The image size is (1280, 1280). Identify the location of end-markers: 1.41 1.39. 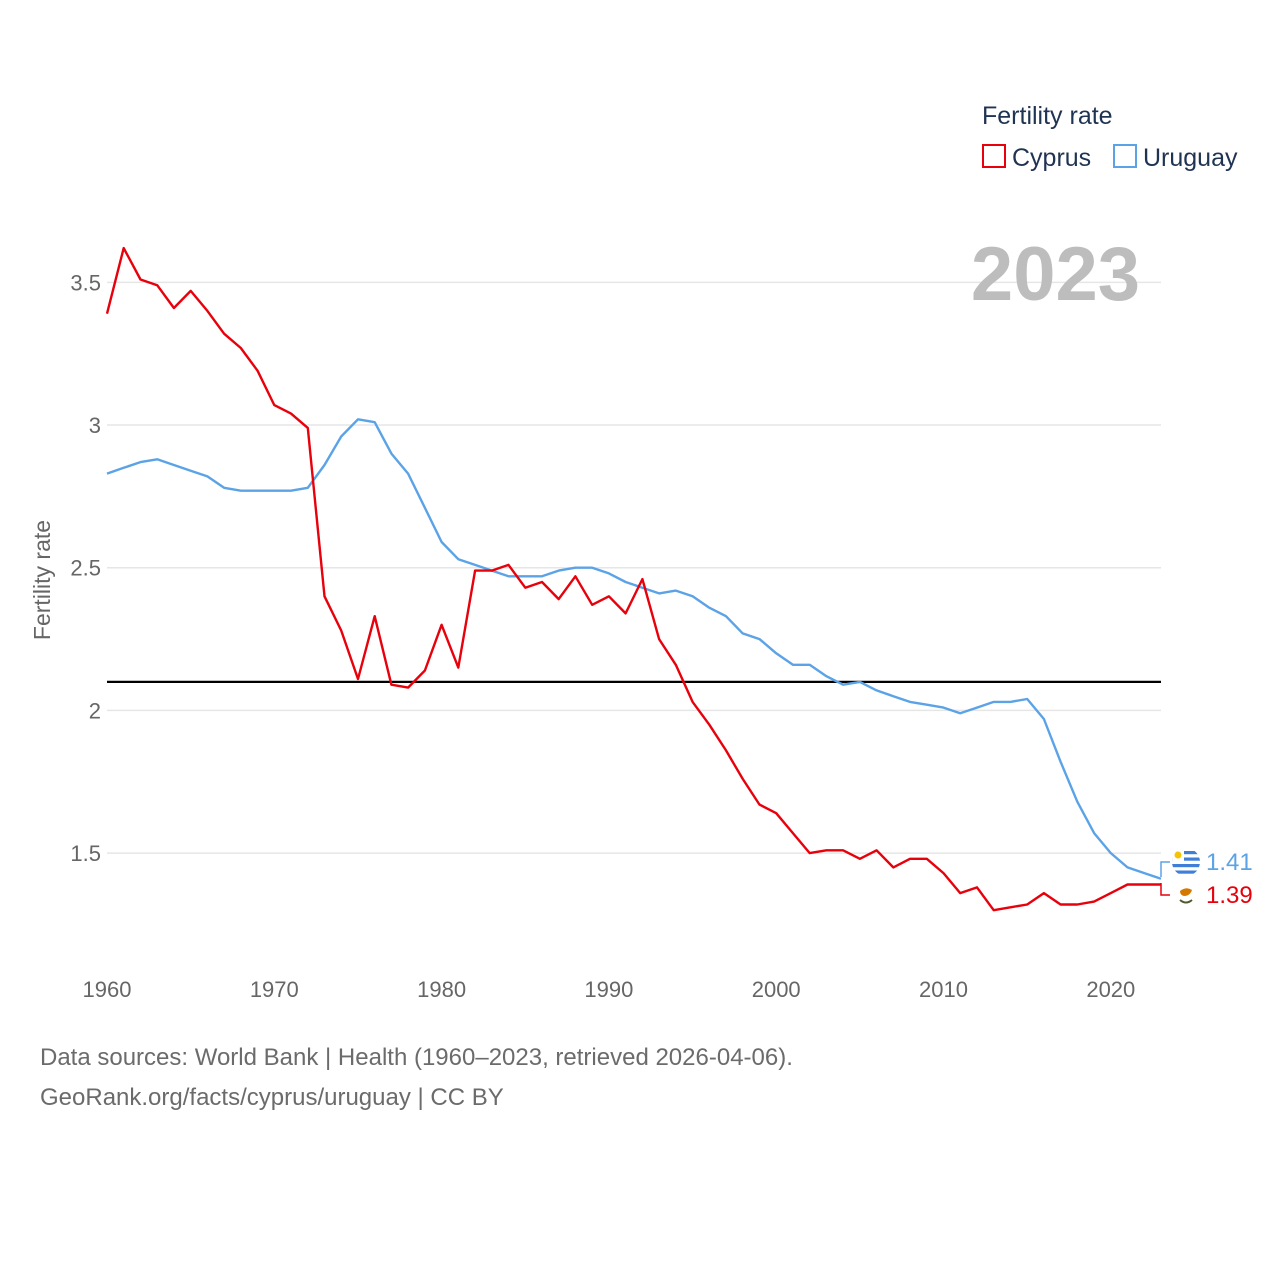
(1206, 878).